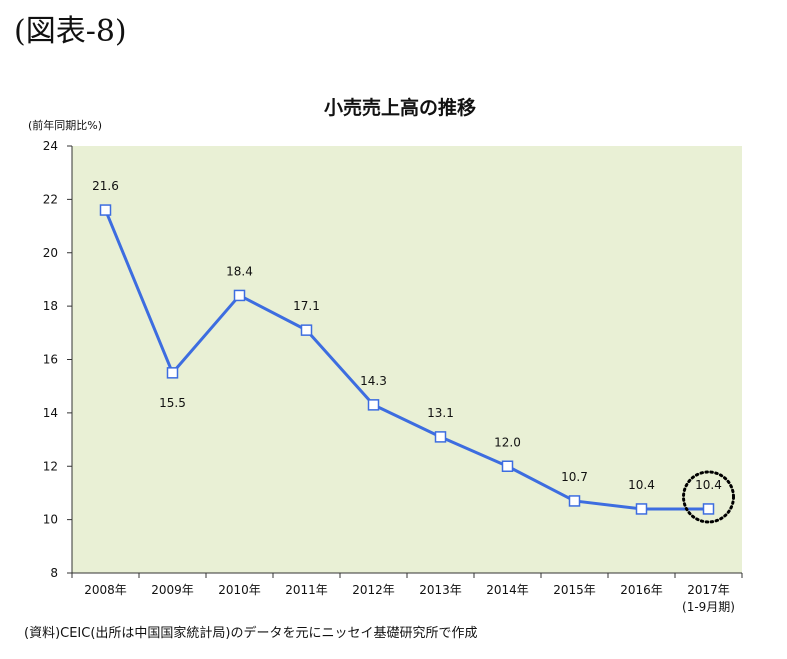 This screenshot has height=659, width=787. Describe the element at coordinates (507, 590) in the screenshot. I see `x-tick-label: 2014年` at that location.